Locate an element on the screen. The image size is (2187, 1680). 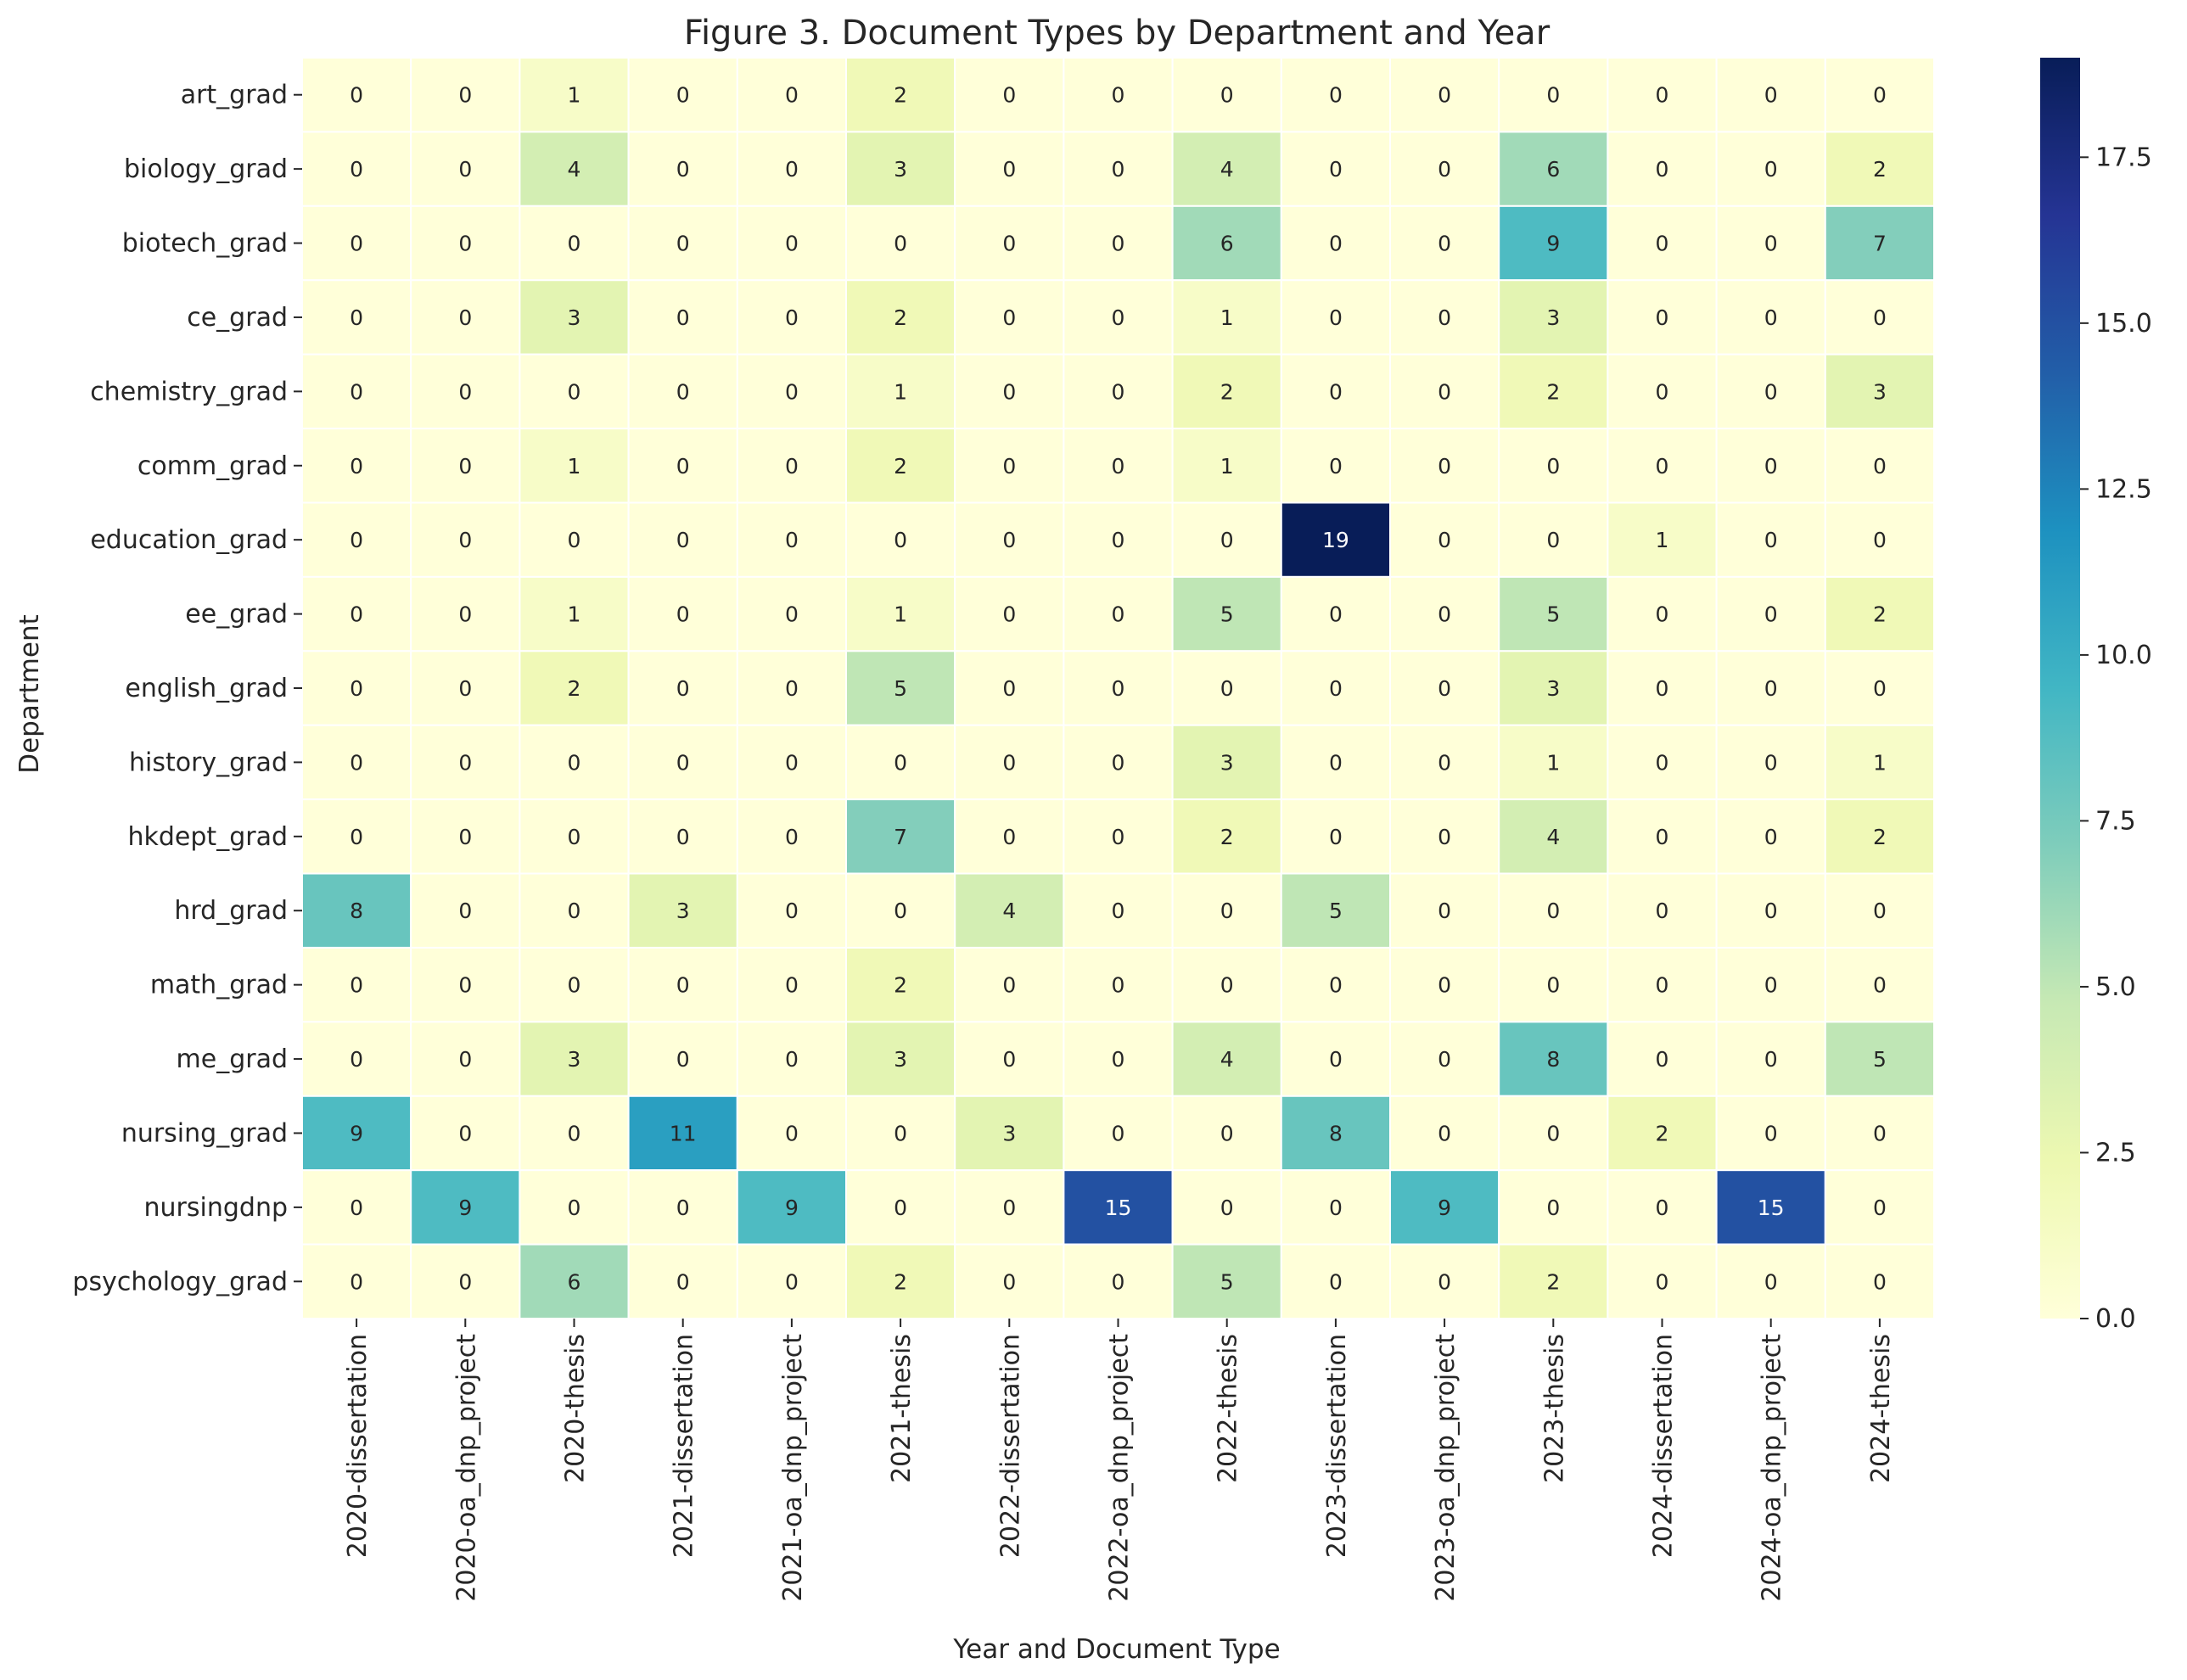
y-tick-label: ce_grad is located at coordinates (238, 318).